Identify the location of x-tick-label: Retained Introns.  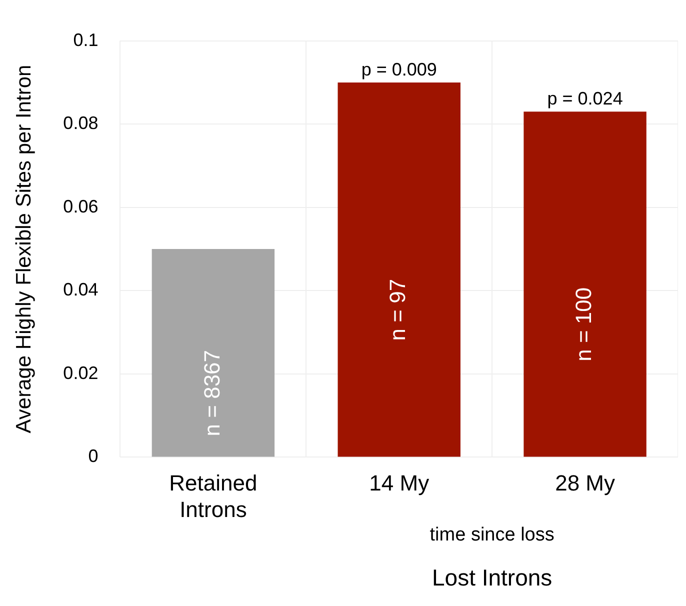
(213, 496).